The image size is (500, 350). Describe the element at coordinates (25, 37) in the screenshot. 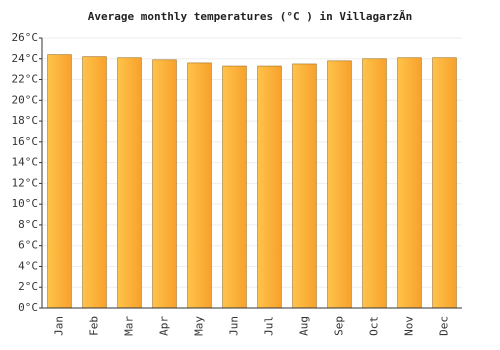

I see `y-tick-label: 26°C` at that location.